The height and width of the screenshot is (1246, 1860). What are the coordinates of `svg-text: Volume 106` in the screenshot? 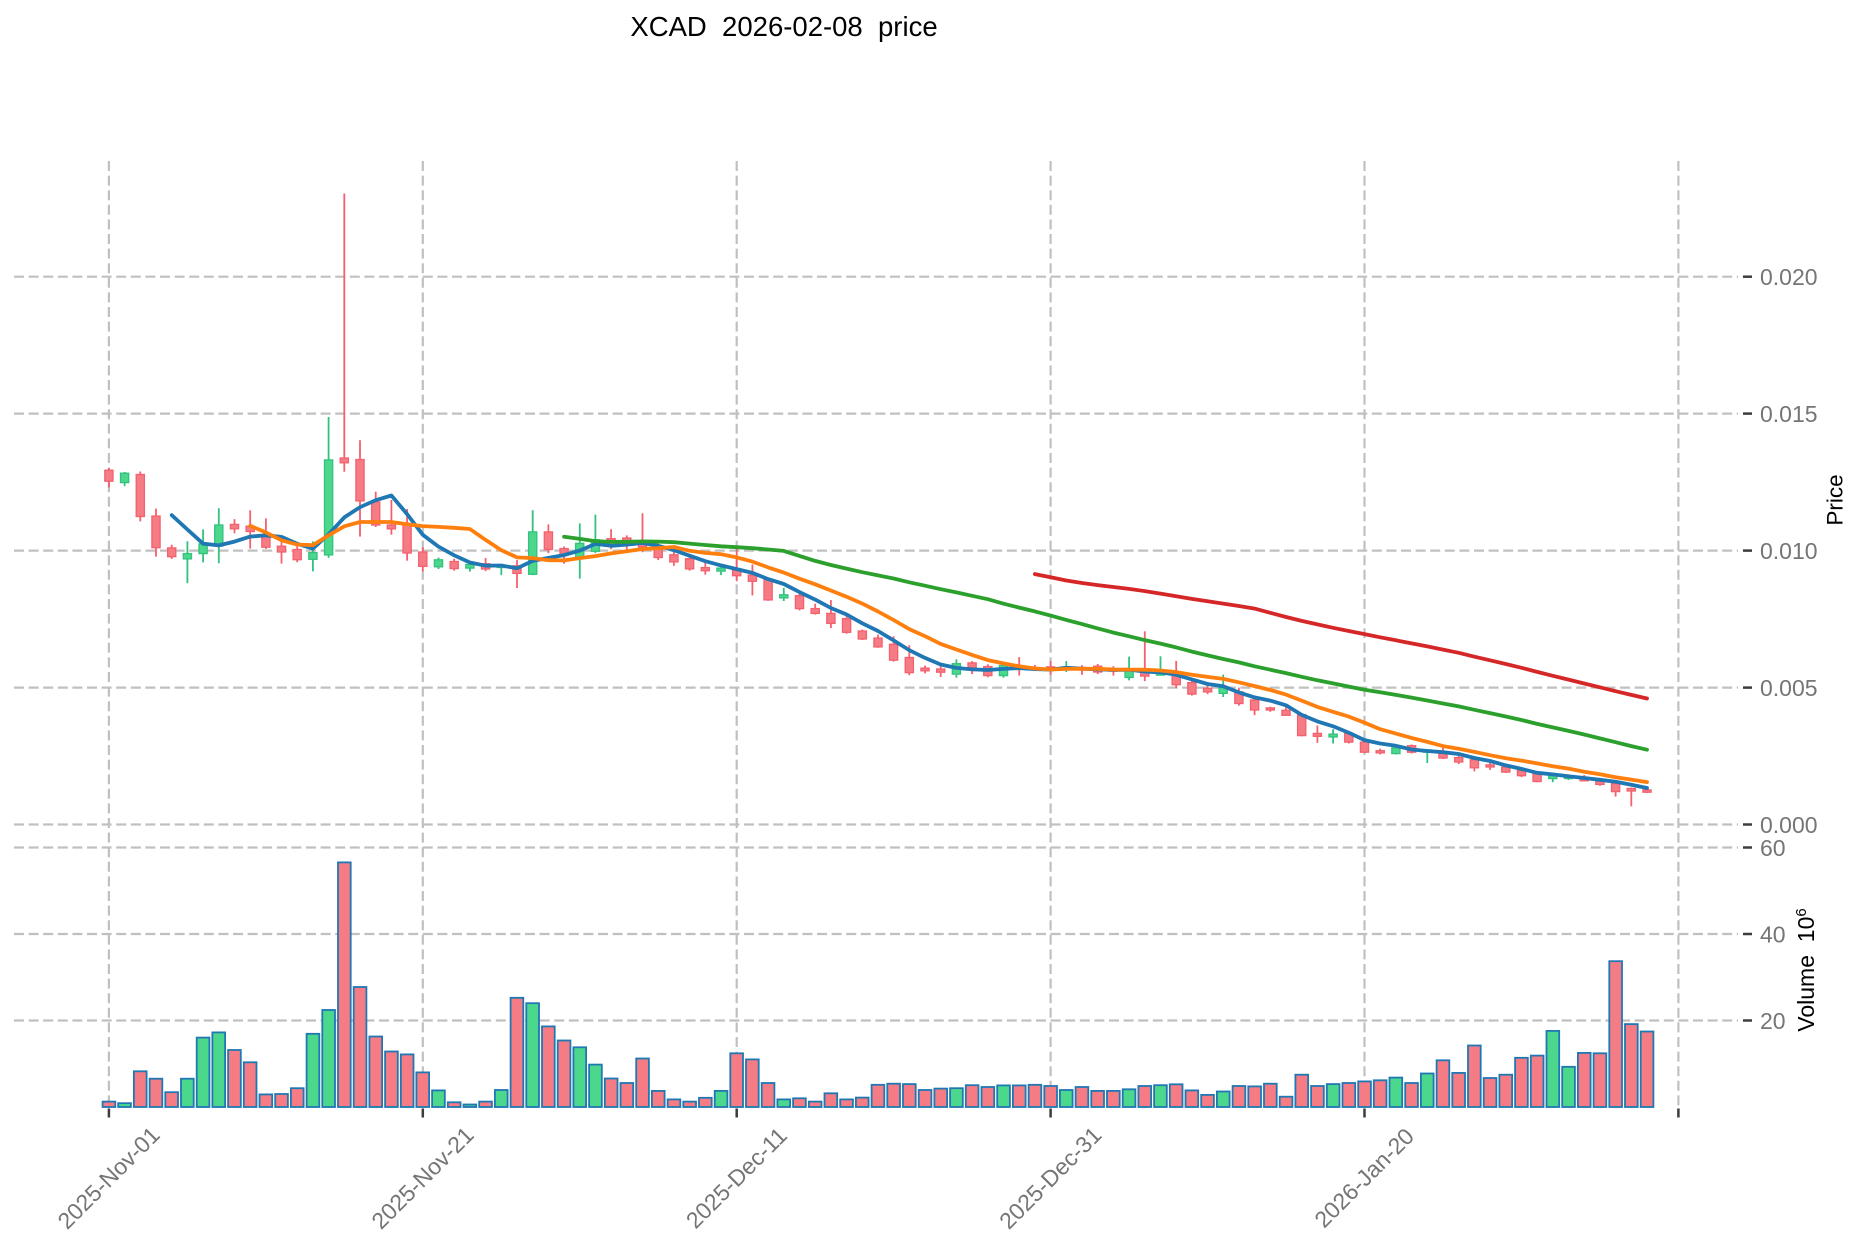 It's located at (1806, 969).